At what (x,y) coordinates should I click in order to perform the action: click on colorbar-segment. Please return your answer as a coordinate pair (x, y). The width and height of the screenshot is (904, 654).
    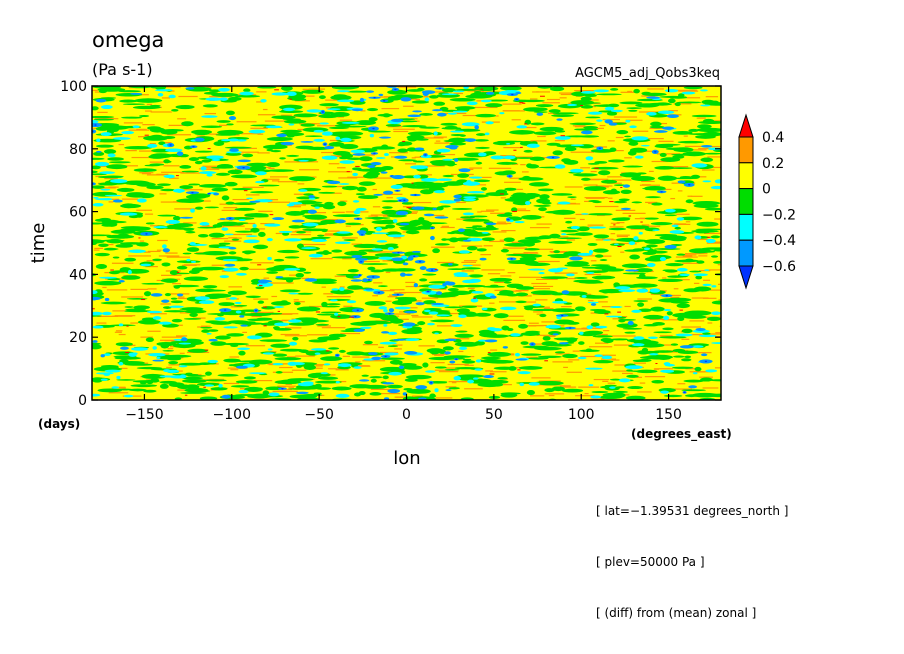
    Looking at the image, I should click on (746, 176).